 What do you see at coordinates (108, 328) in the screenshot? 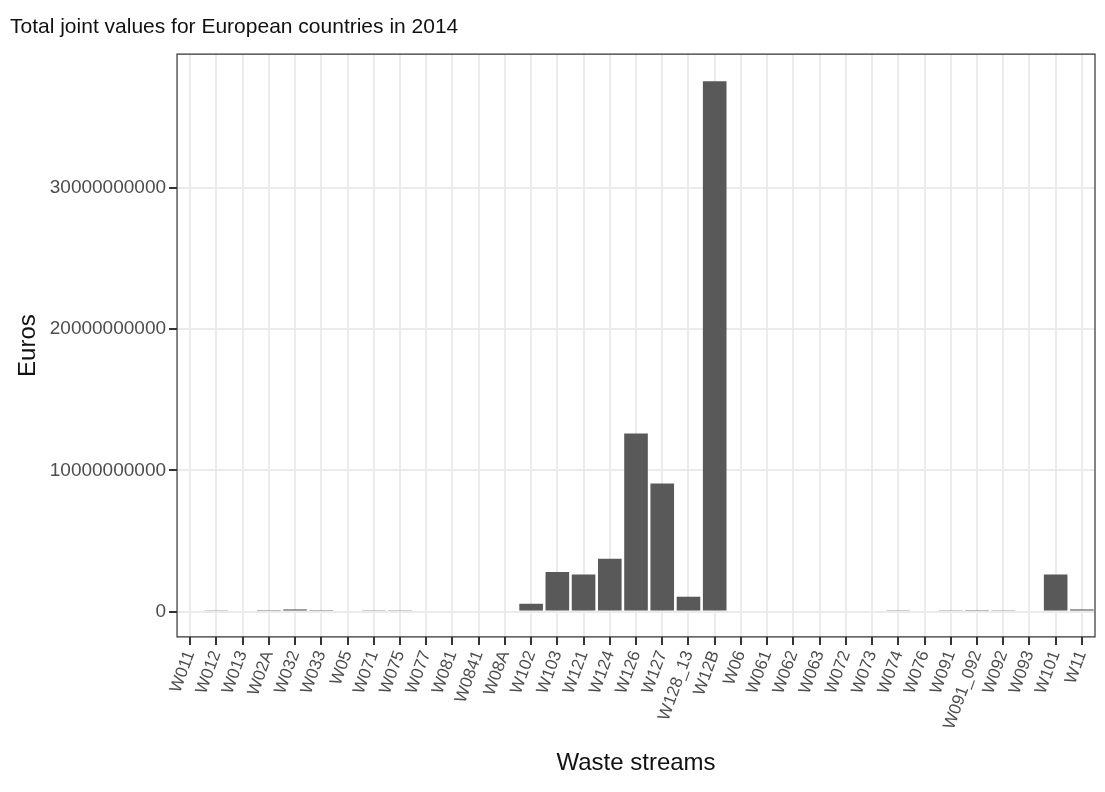
I see `y-tick-label: 20000000000` at bounding box center [108, 328].